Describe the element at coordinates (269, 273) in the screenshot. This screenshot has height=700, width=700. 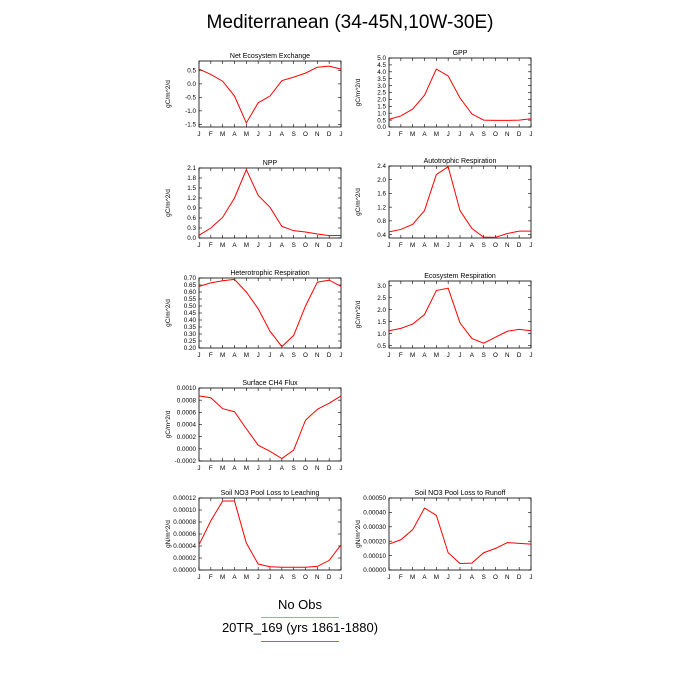
I see `panel-title: Heterotrophic Respiration` at that location.